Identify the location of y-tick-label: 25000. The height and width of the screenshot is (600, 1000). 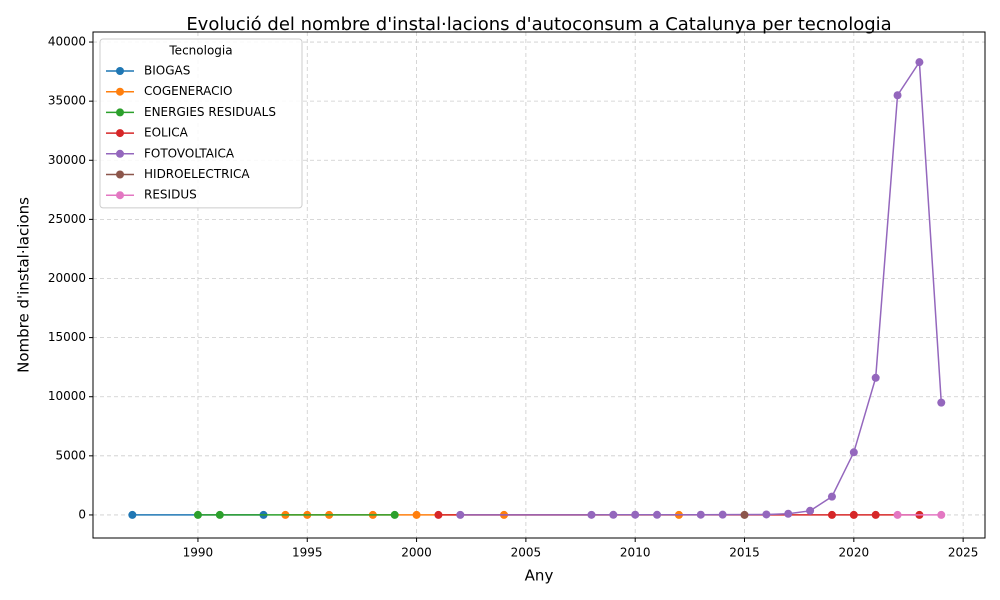
(67, 219).